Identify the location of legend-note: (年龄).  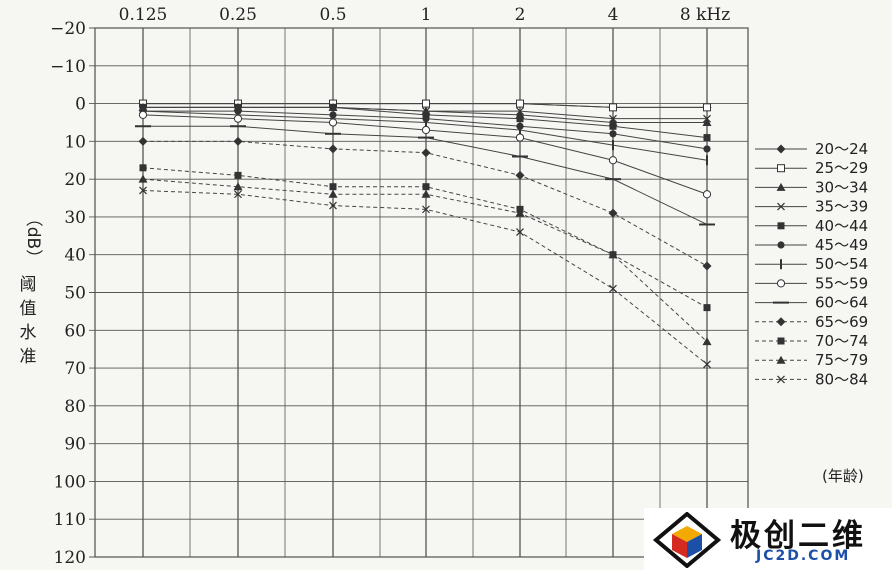
(843, 476).